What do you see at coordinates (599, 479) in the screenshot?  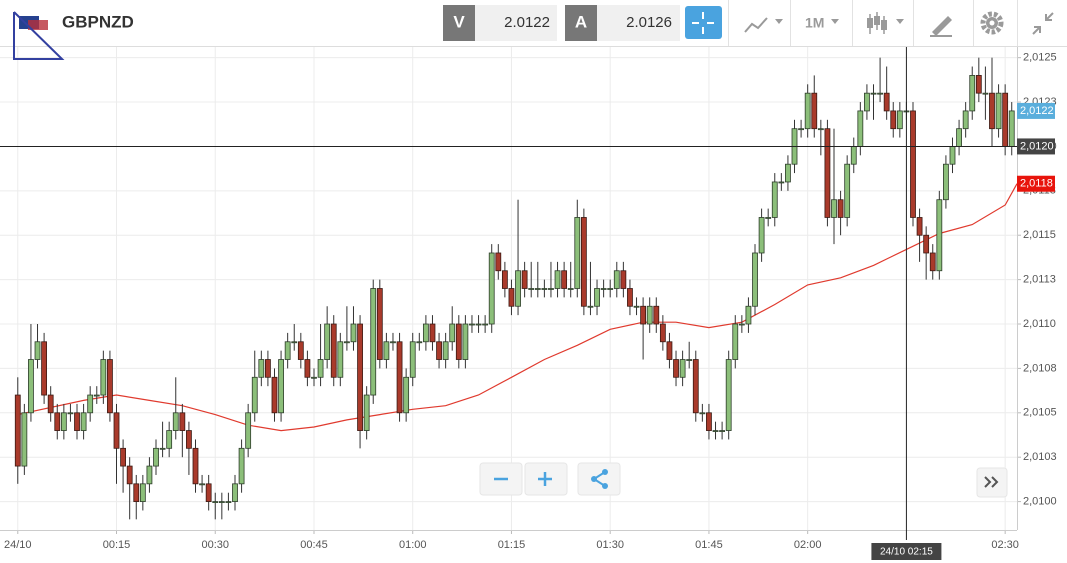 I see `share-button` at bounding box center [599, 479].